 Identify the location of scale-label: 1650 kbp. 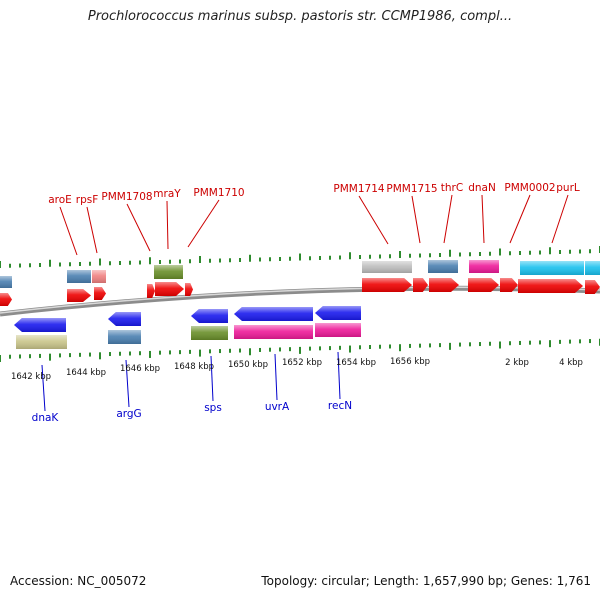
(248, 365).